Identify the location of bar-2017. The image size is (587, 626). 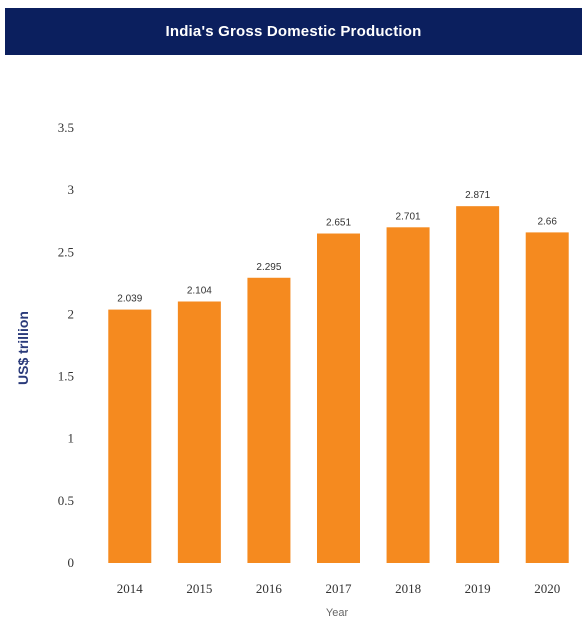
(338, 398).